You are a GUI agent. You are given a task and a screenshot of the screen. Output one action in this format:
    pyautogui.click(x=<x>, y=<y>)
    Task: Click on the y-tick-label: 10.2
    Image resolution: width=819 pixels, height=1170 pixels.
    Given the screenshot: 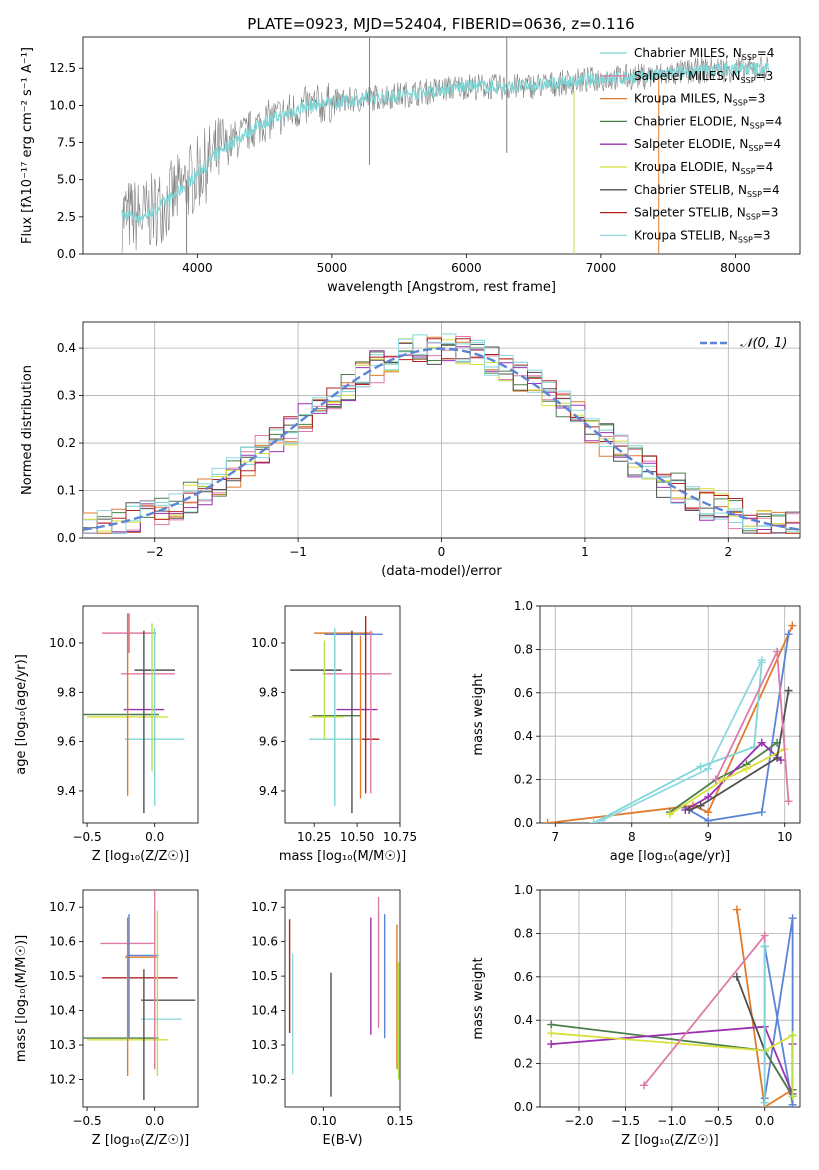 What is the action you would take?
    pyautogui.click(x=264, y=1079)
    